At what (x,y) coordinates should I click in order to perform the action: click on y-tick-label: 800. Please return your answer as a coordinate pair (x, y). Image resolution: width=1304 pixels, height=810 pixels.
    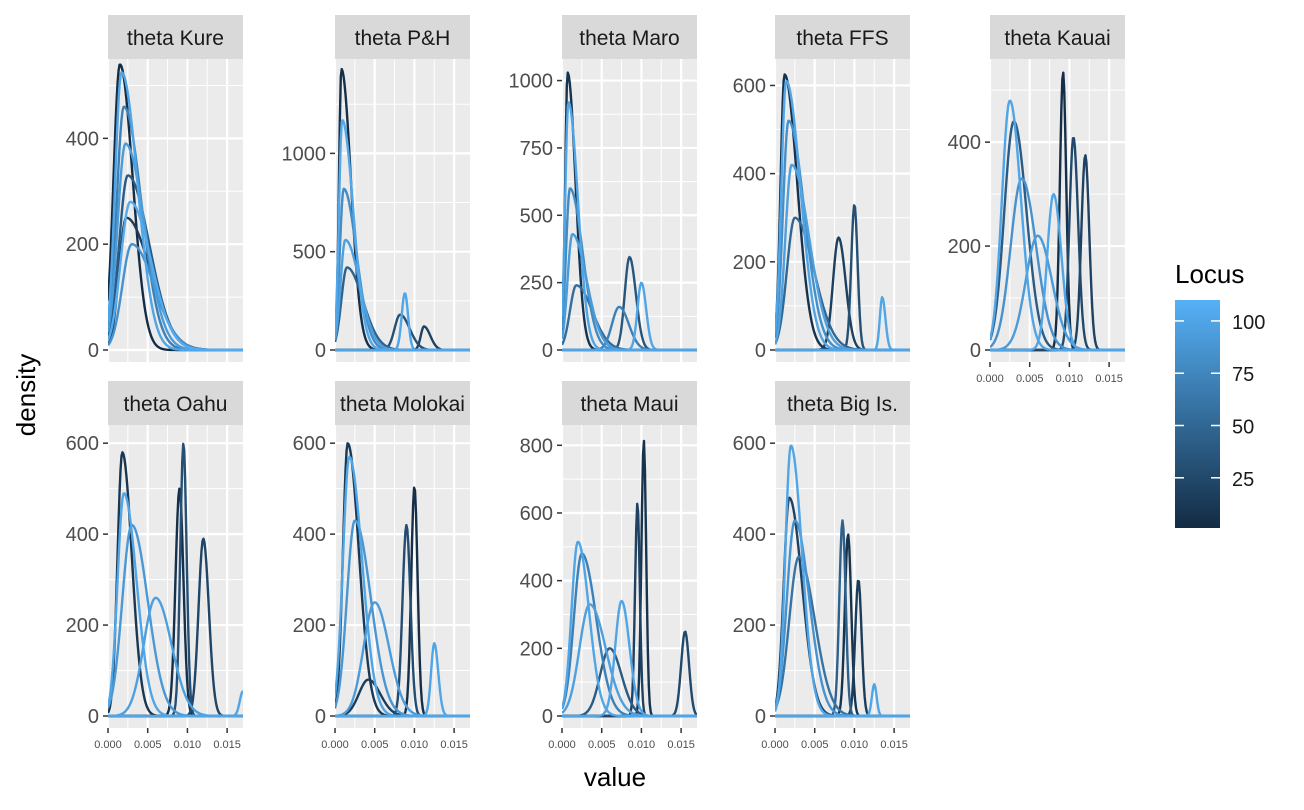
    Looking at the image, I should click on (536, 446).